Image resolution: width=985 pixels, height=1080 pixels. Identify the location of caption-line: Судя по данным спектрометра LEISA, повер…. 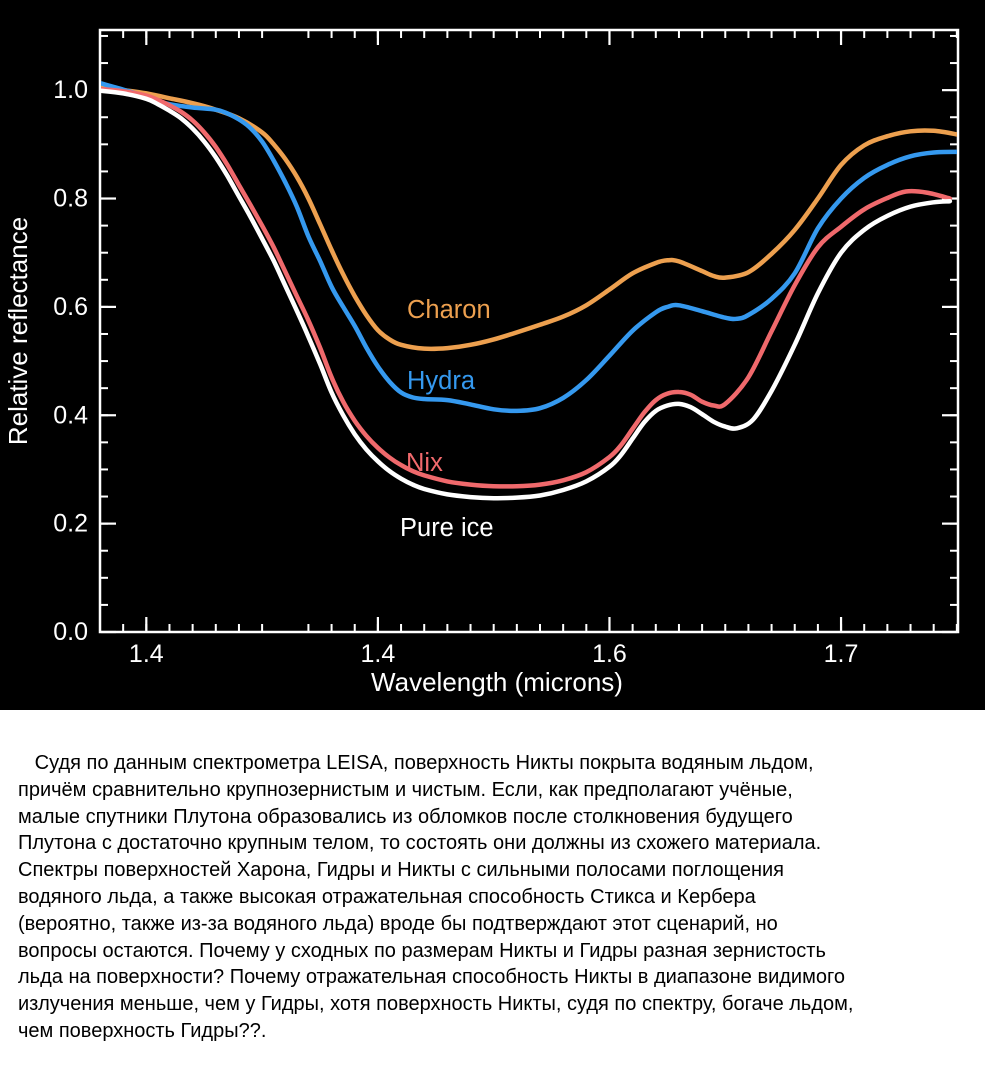
(416, 763).